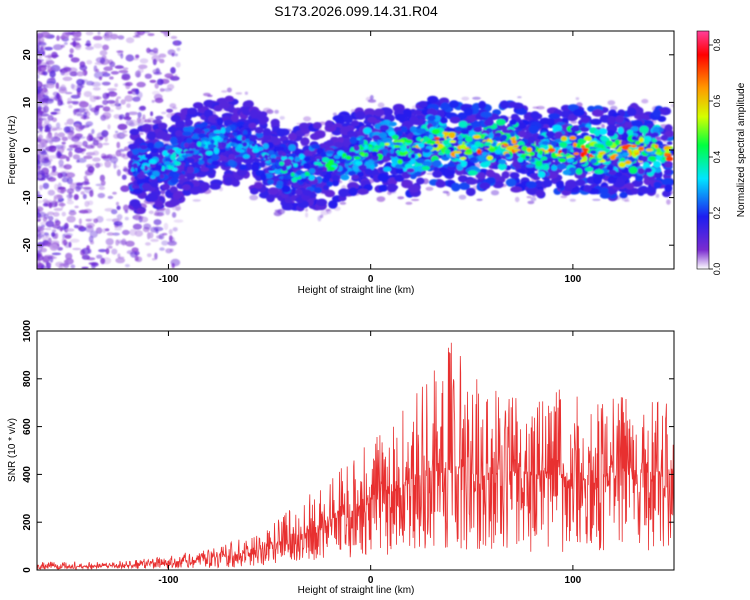  What do you see at coordinates (12, 450) in the screenshot?
I see `snr-y-axis-label: SNR (10 * v/v)` at bounding box center [12, 450].